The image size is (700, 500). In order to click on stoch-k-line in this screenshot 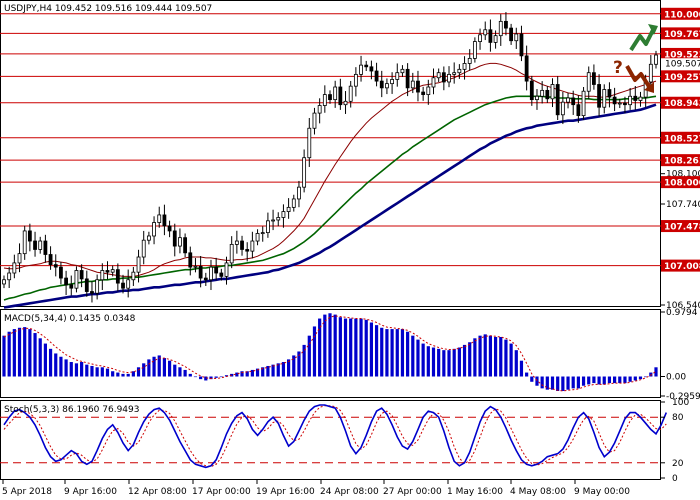, I will do `click(335, 436)`.